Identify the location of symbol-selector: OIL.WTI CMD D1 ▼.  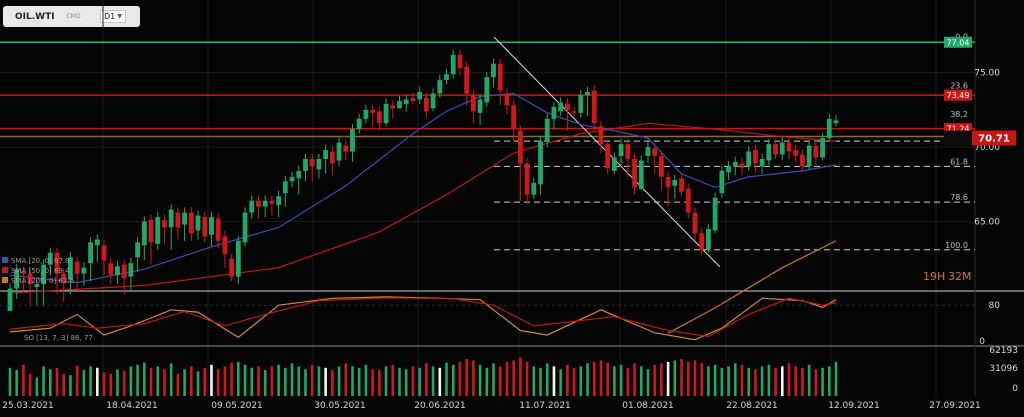
(71, 16).